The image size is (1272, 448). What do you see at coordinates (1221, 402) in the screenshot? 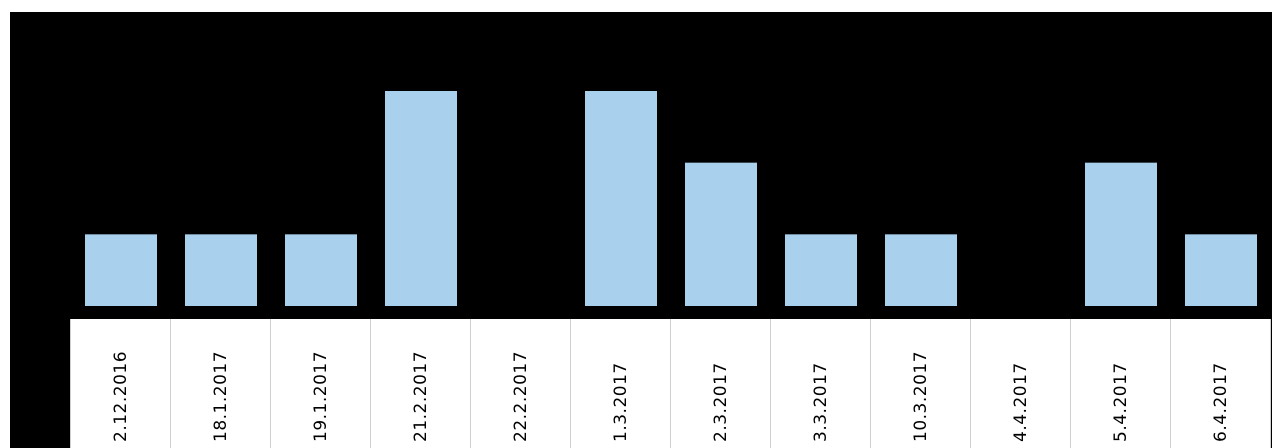
I see `x-tick-label: 6.4.2017` at bounding box center [1221, 402].